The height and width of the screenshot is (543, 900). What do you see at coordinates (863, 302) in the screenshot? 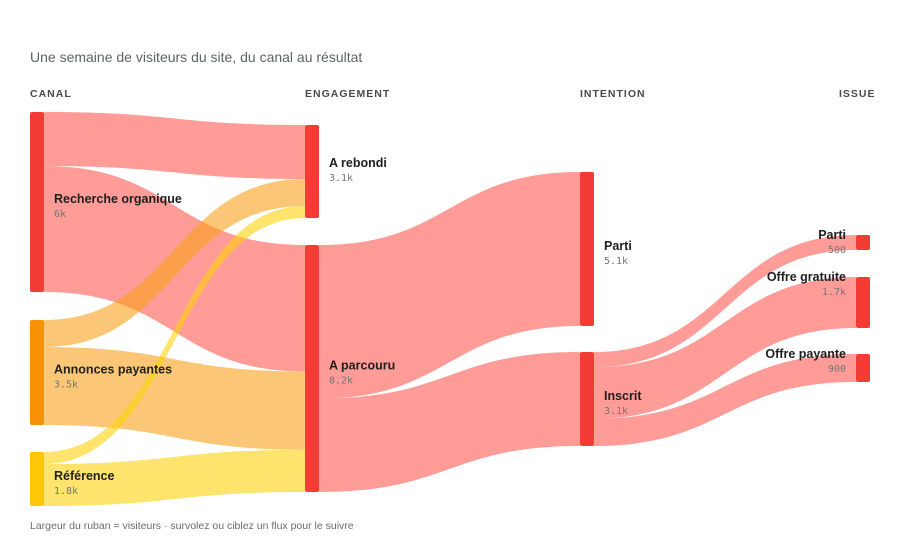
I see `node-free` at bounding box center [863, 302].